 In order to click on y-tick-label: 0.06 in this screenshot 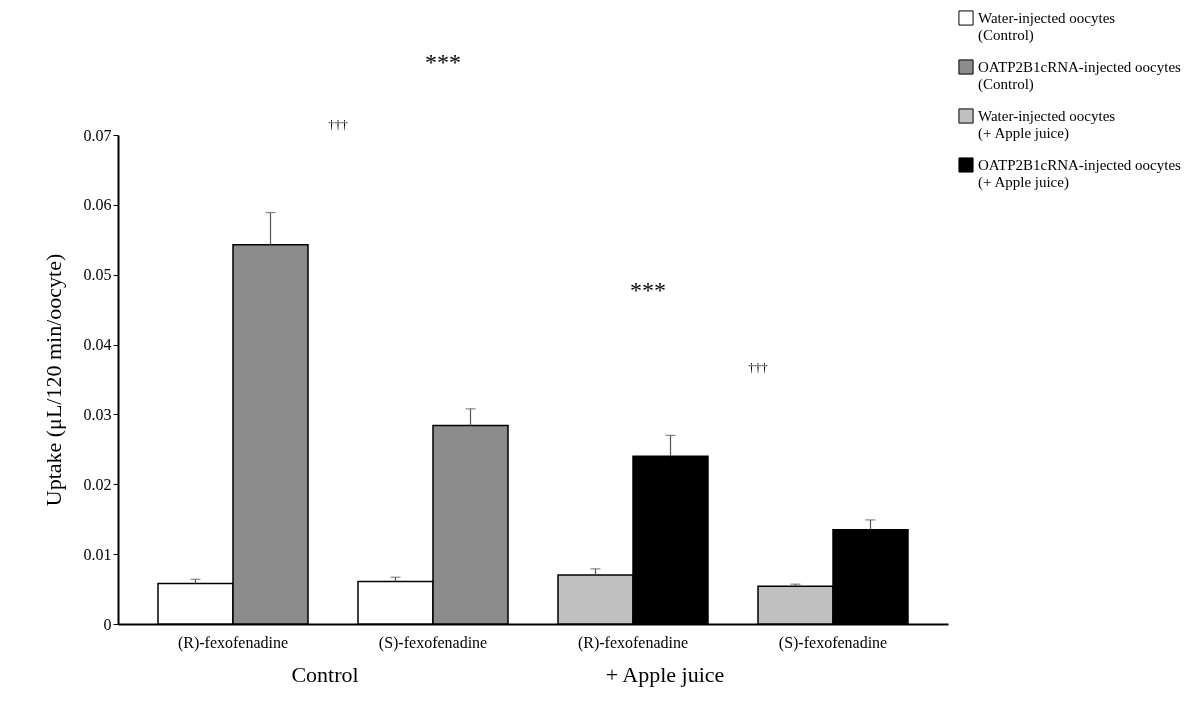, I will do `click(97, 205)`.